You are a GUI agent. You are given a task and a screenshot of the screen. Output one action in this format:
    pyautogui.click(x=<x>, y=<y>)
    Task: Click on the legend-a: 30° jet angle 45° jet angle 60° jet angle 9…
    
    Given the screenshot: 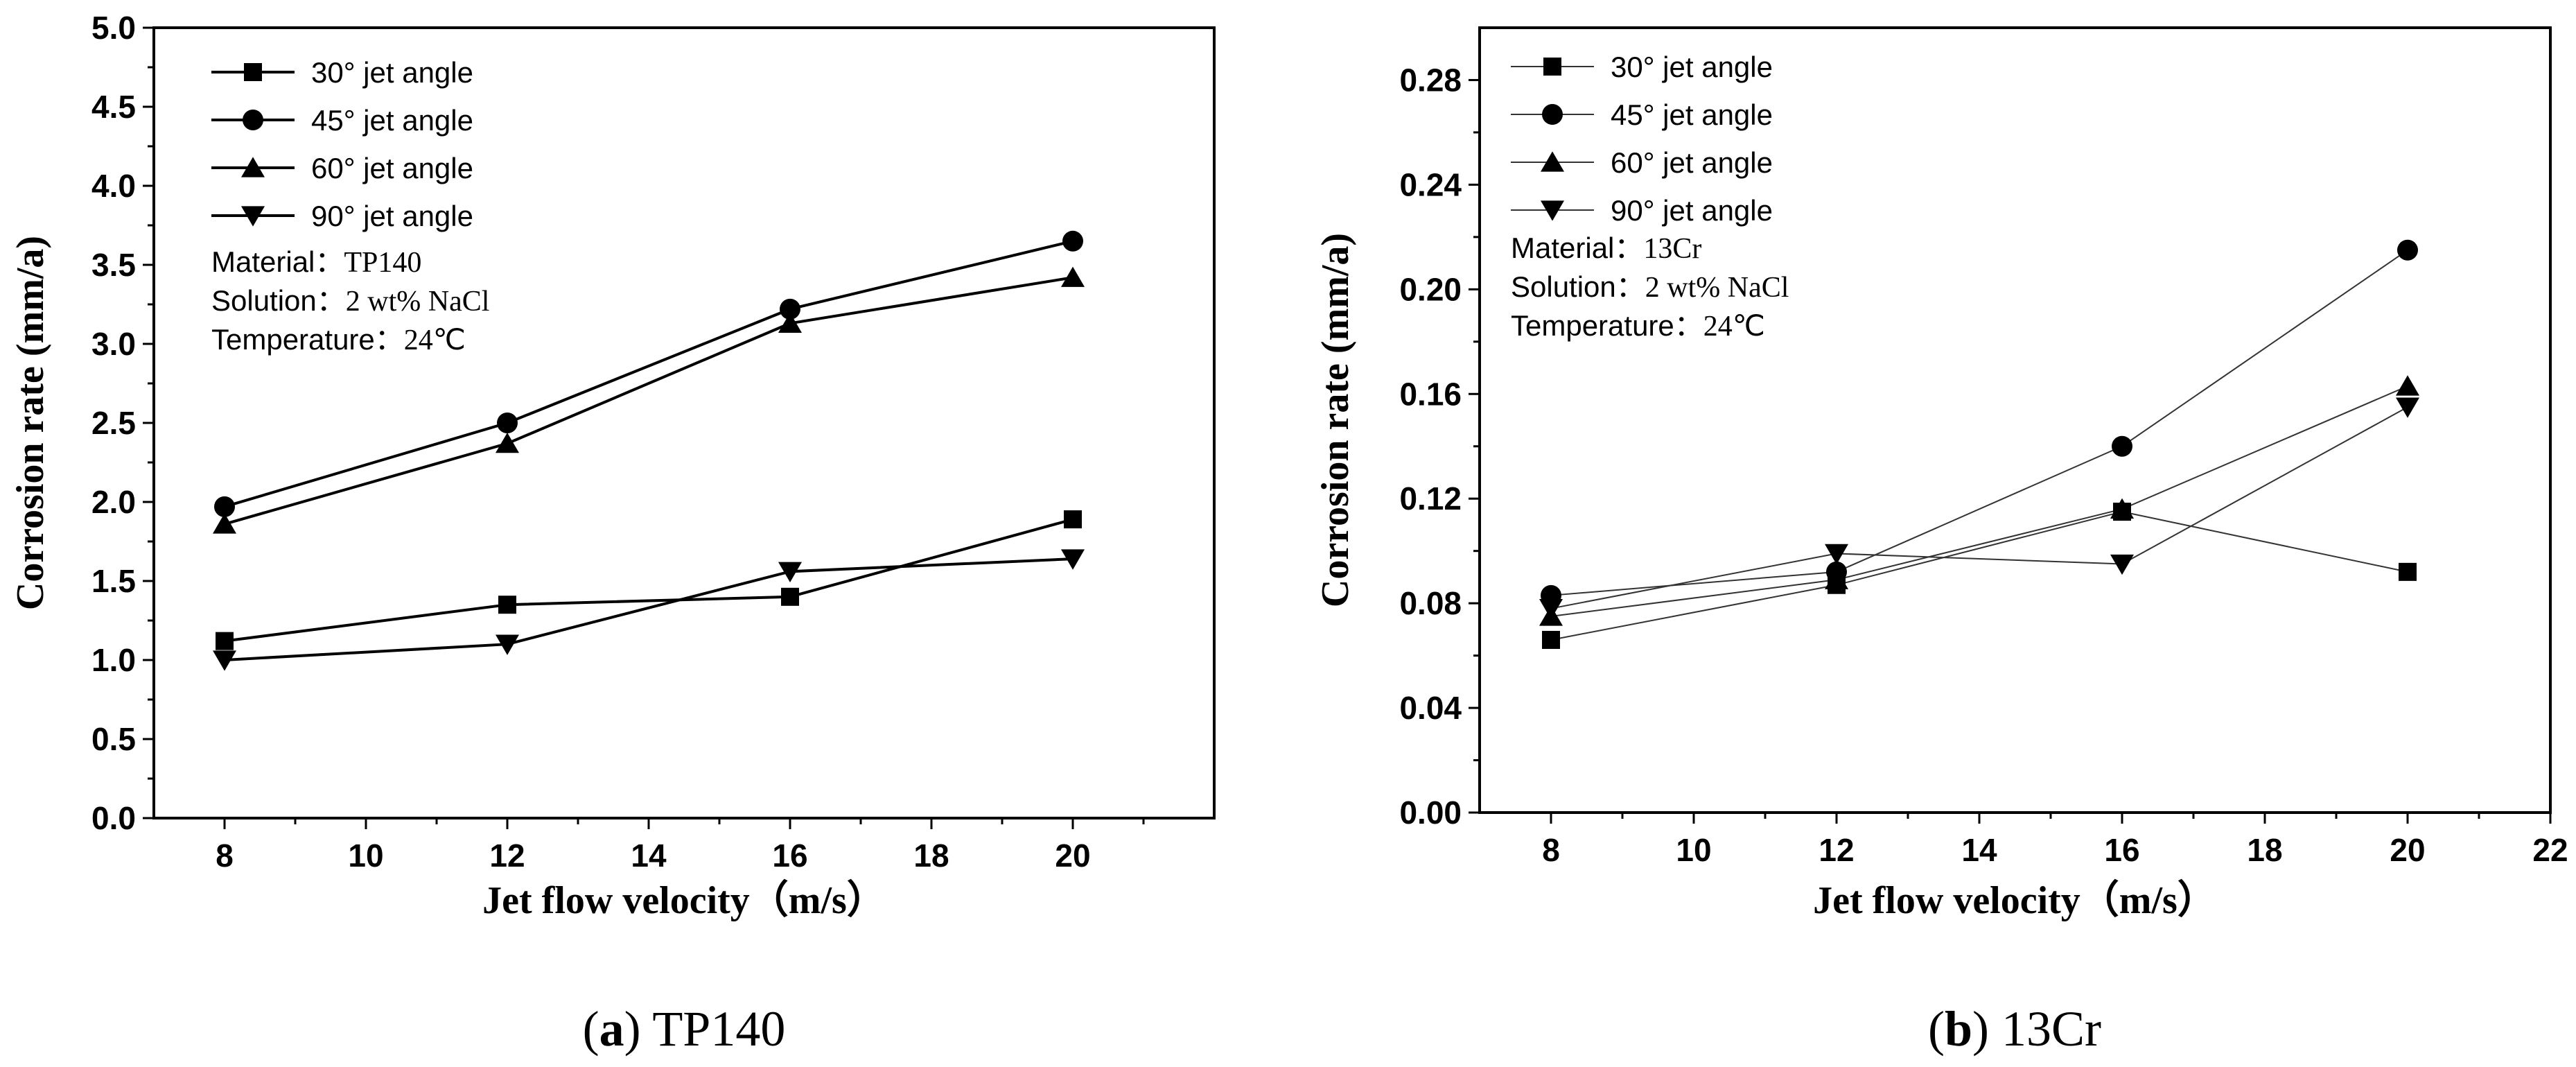 What is the action you would take?
    pyautogui.click(x=342, y=144)
    